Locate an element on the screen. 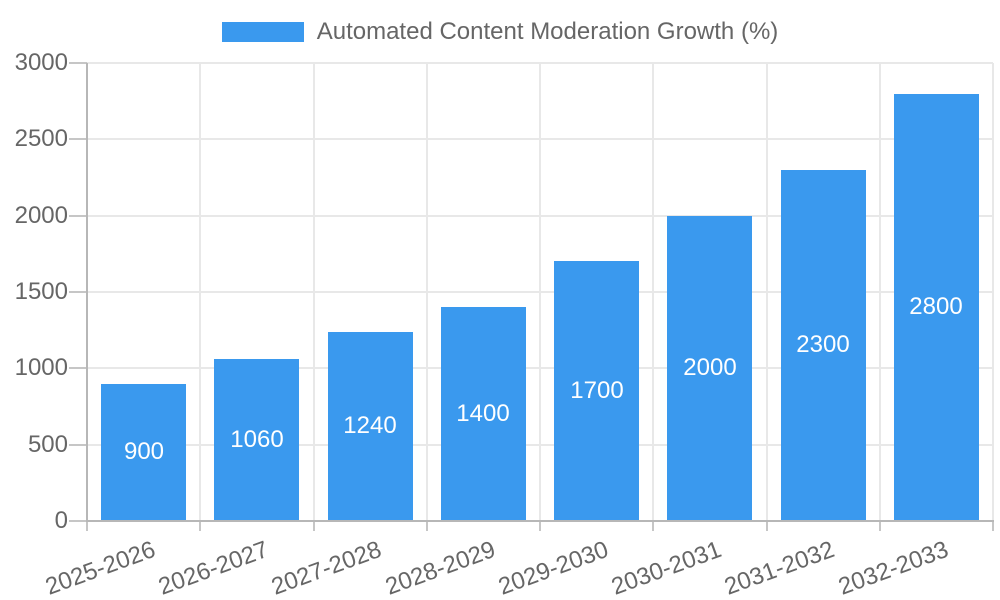 The height and width of the screenshot is (600, 1000). legend-label: Automated Content Moderation Growth (%) is located at coordinates (547, 31).